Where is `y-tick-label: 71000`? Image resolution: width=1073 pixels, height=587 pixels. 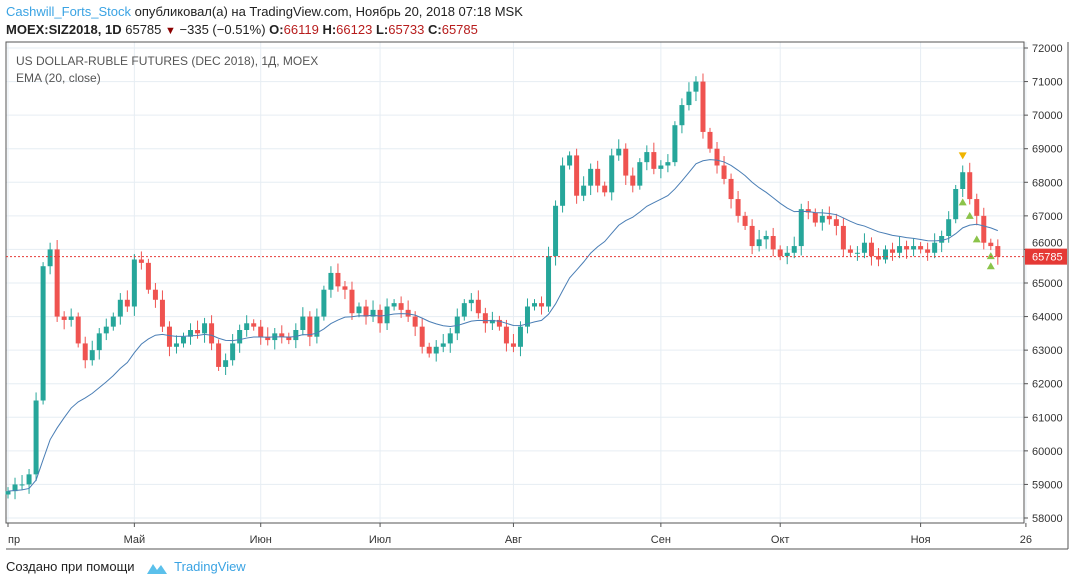
y-tick-label: 71000 is located at coordinates (1047, 83).